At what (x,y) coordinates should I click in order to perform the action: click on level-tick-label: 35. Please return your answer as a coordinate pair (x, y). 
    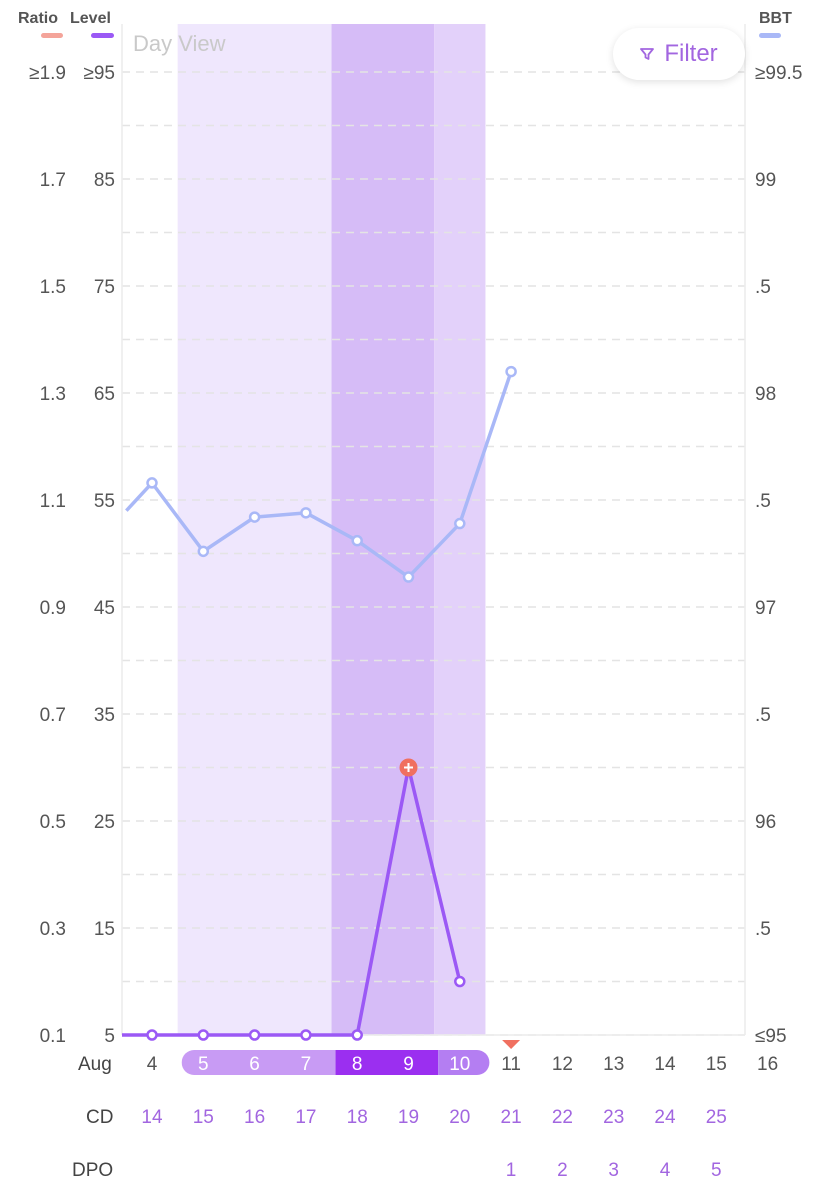
    Looking at the image, I should click on (104, 715).